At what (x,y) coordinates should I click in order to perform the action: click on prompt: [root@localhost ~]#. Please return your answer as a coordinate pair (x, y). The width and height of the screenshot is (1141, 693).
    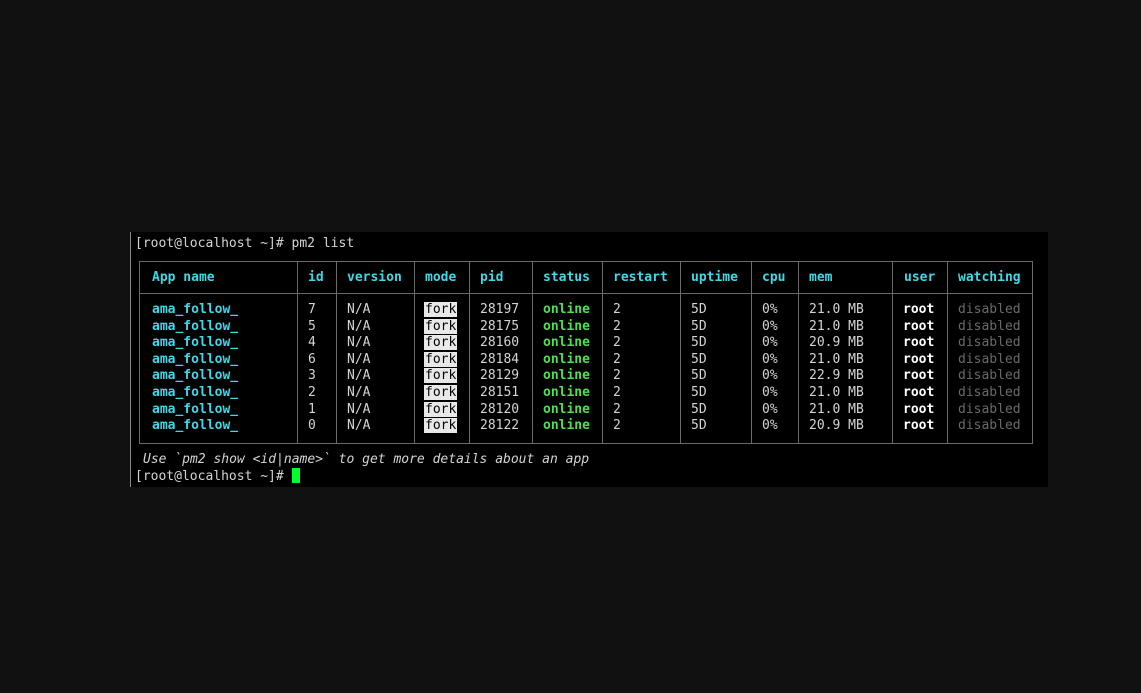
    Looking at the image, I should click on (213, 476).